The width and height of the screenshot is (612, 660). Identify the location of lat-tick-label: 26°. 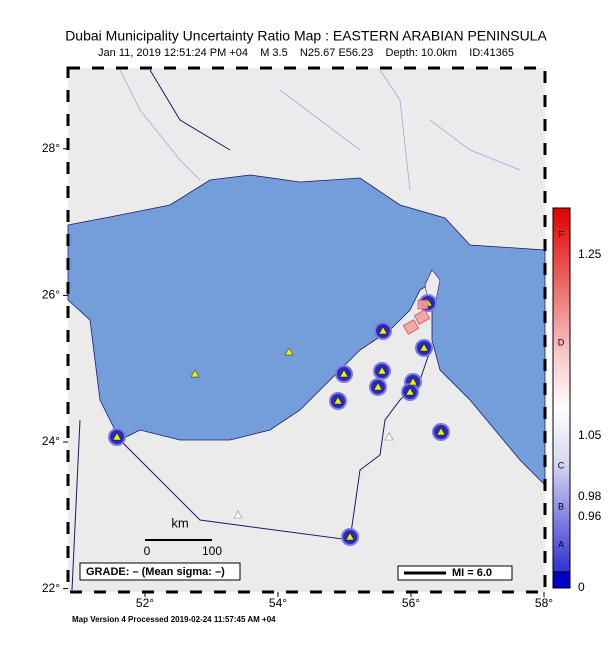
(51, 295).